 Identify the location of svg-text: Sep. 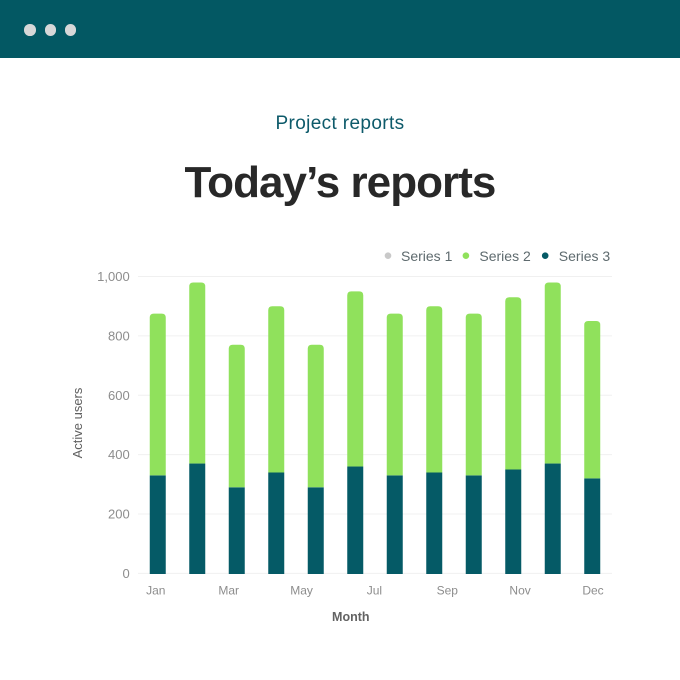
(448, 591).